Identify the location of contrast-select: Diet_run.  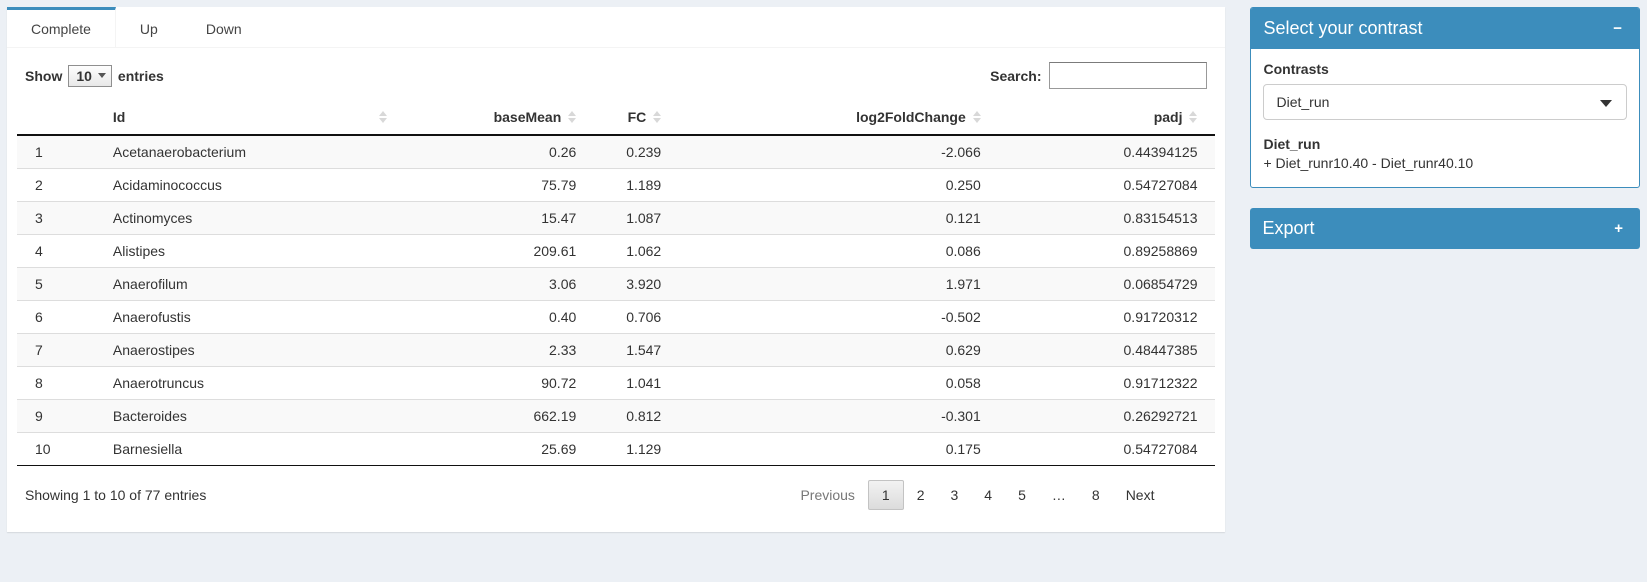
(1445, 102).